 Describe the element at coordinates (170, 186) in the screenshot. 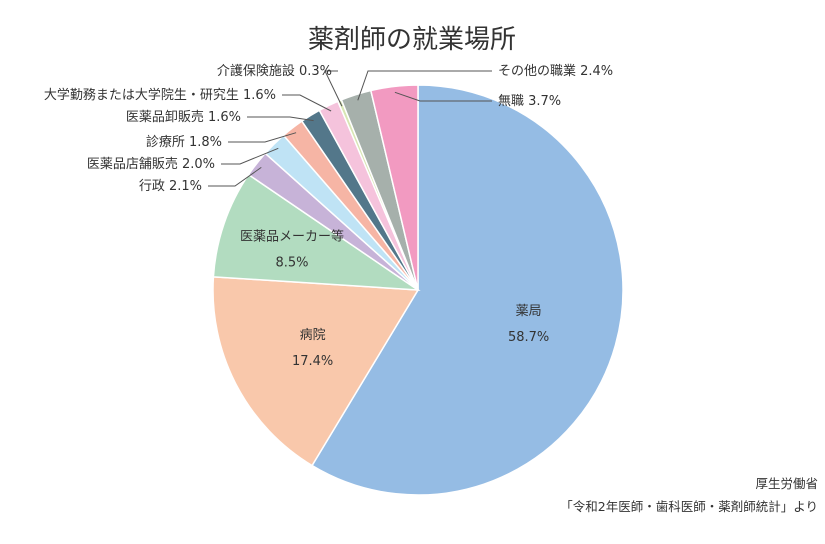

I see `slice-label-4: 行政 2.1%` at that location.